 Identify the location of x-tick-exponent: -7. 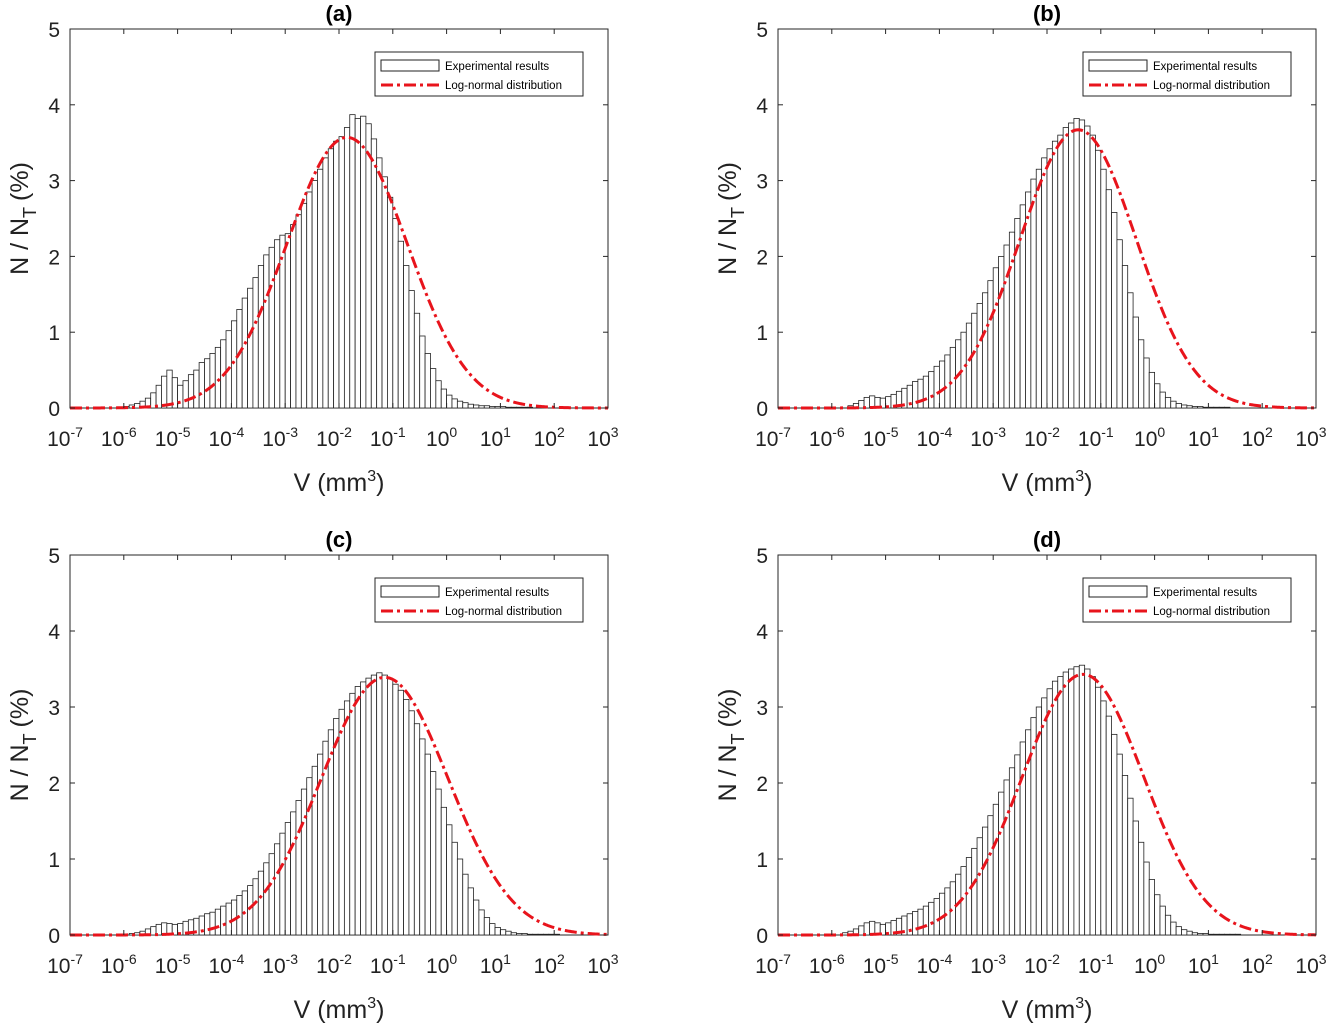
(784, 959).